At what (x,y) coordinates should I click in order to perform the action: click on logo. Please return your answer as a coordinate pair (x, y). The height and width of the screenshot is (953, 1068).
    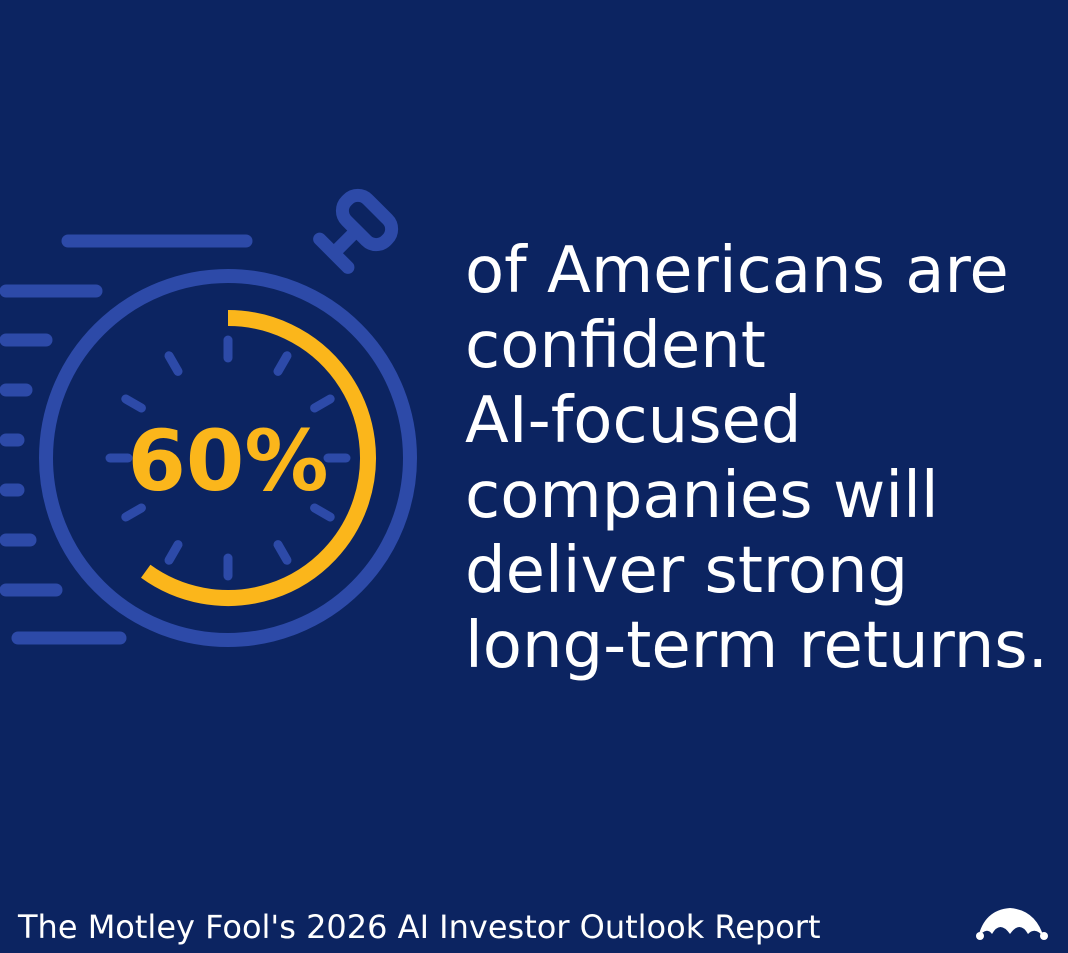
    Looking at the image, I should click on (1012, 924).